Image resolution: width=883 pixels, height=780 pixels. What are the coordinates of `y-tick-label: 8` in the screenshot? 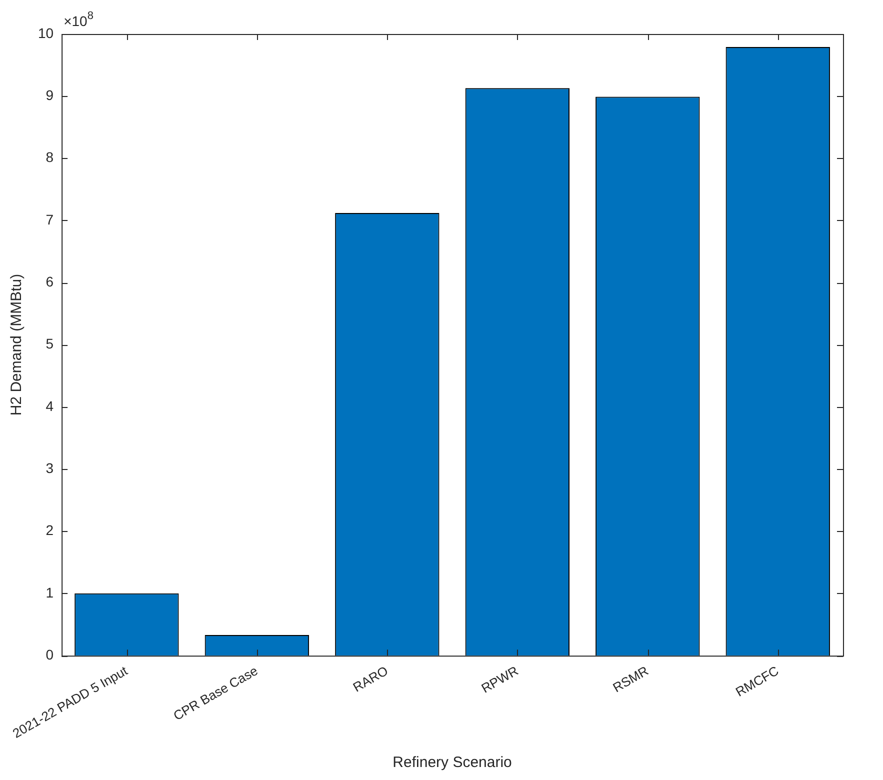 It's located at (50, 157).